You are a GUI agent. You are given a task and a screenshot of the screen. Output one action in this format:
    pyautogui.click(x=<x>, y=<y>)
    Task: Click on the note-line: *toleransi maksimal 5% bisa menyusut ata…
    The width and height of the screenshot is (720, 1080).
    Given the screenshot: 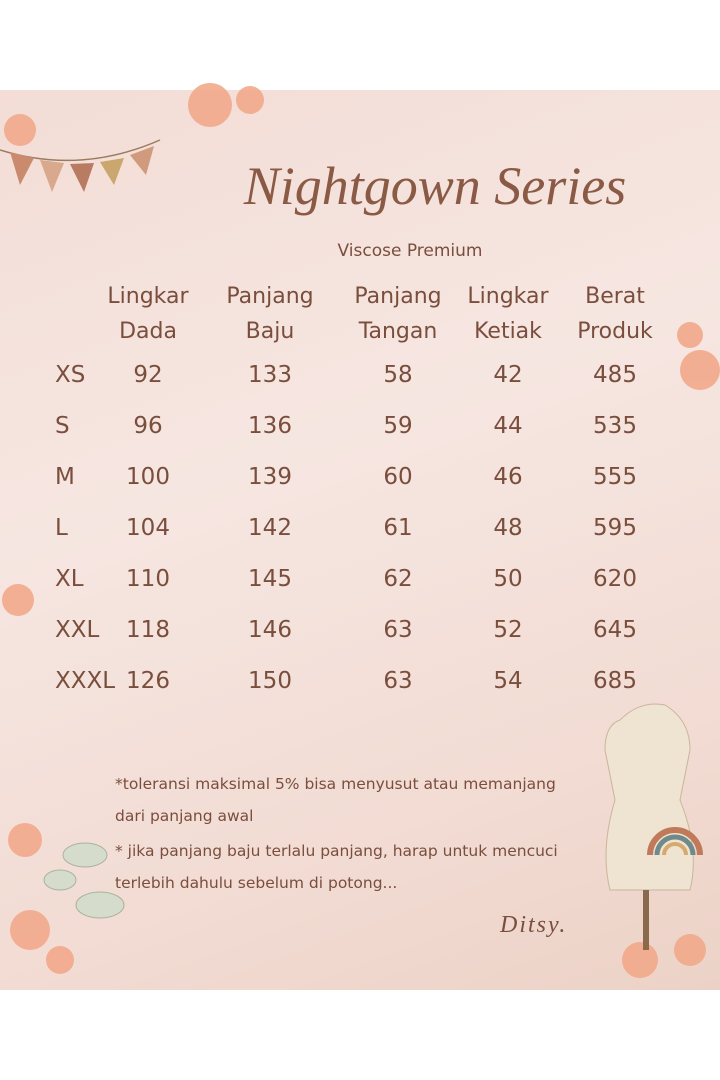 What is the action you would take?
    pyautogui.click(x=335, y=784)
    